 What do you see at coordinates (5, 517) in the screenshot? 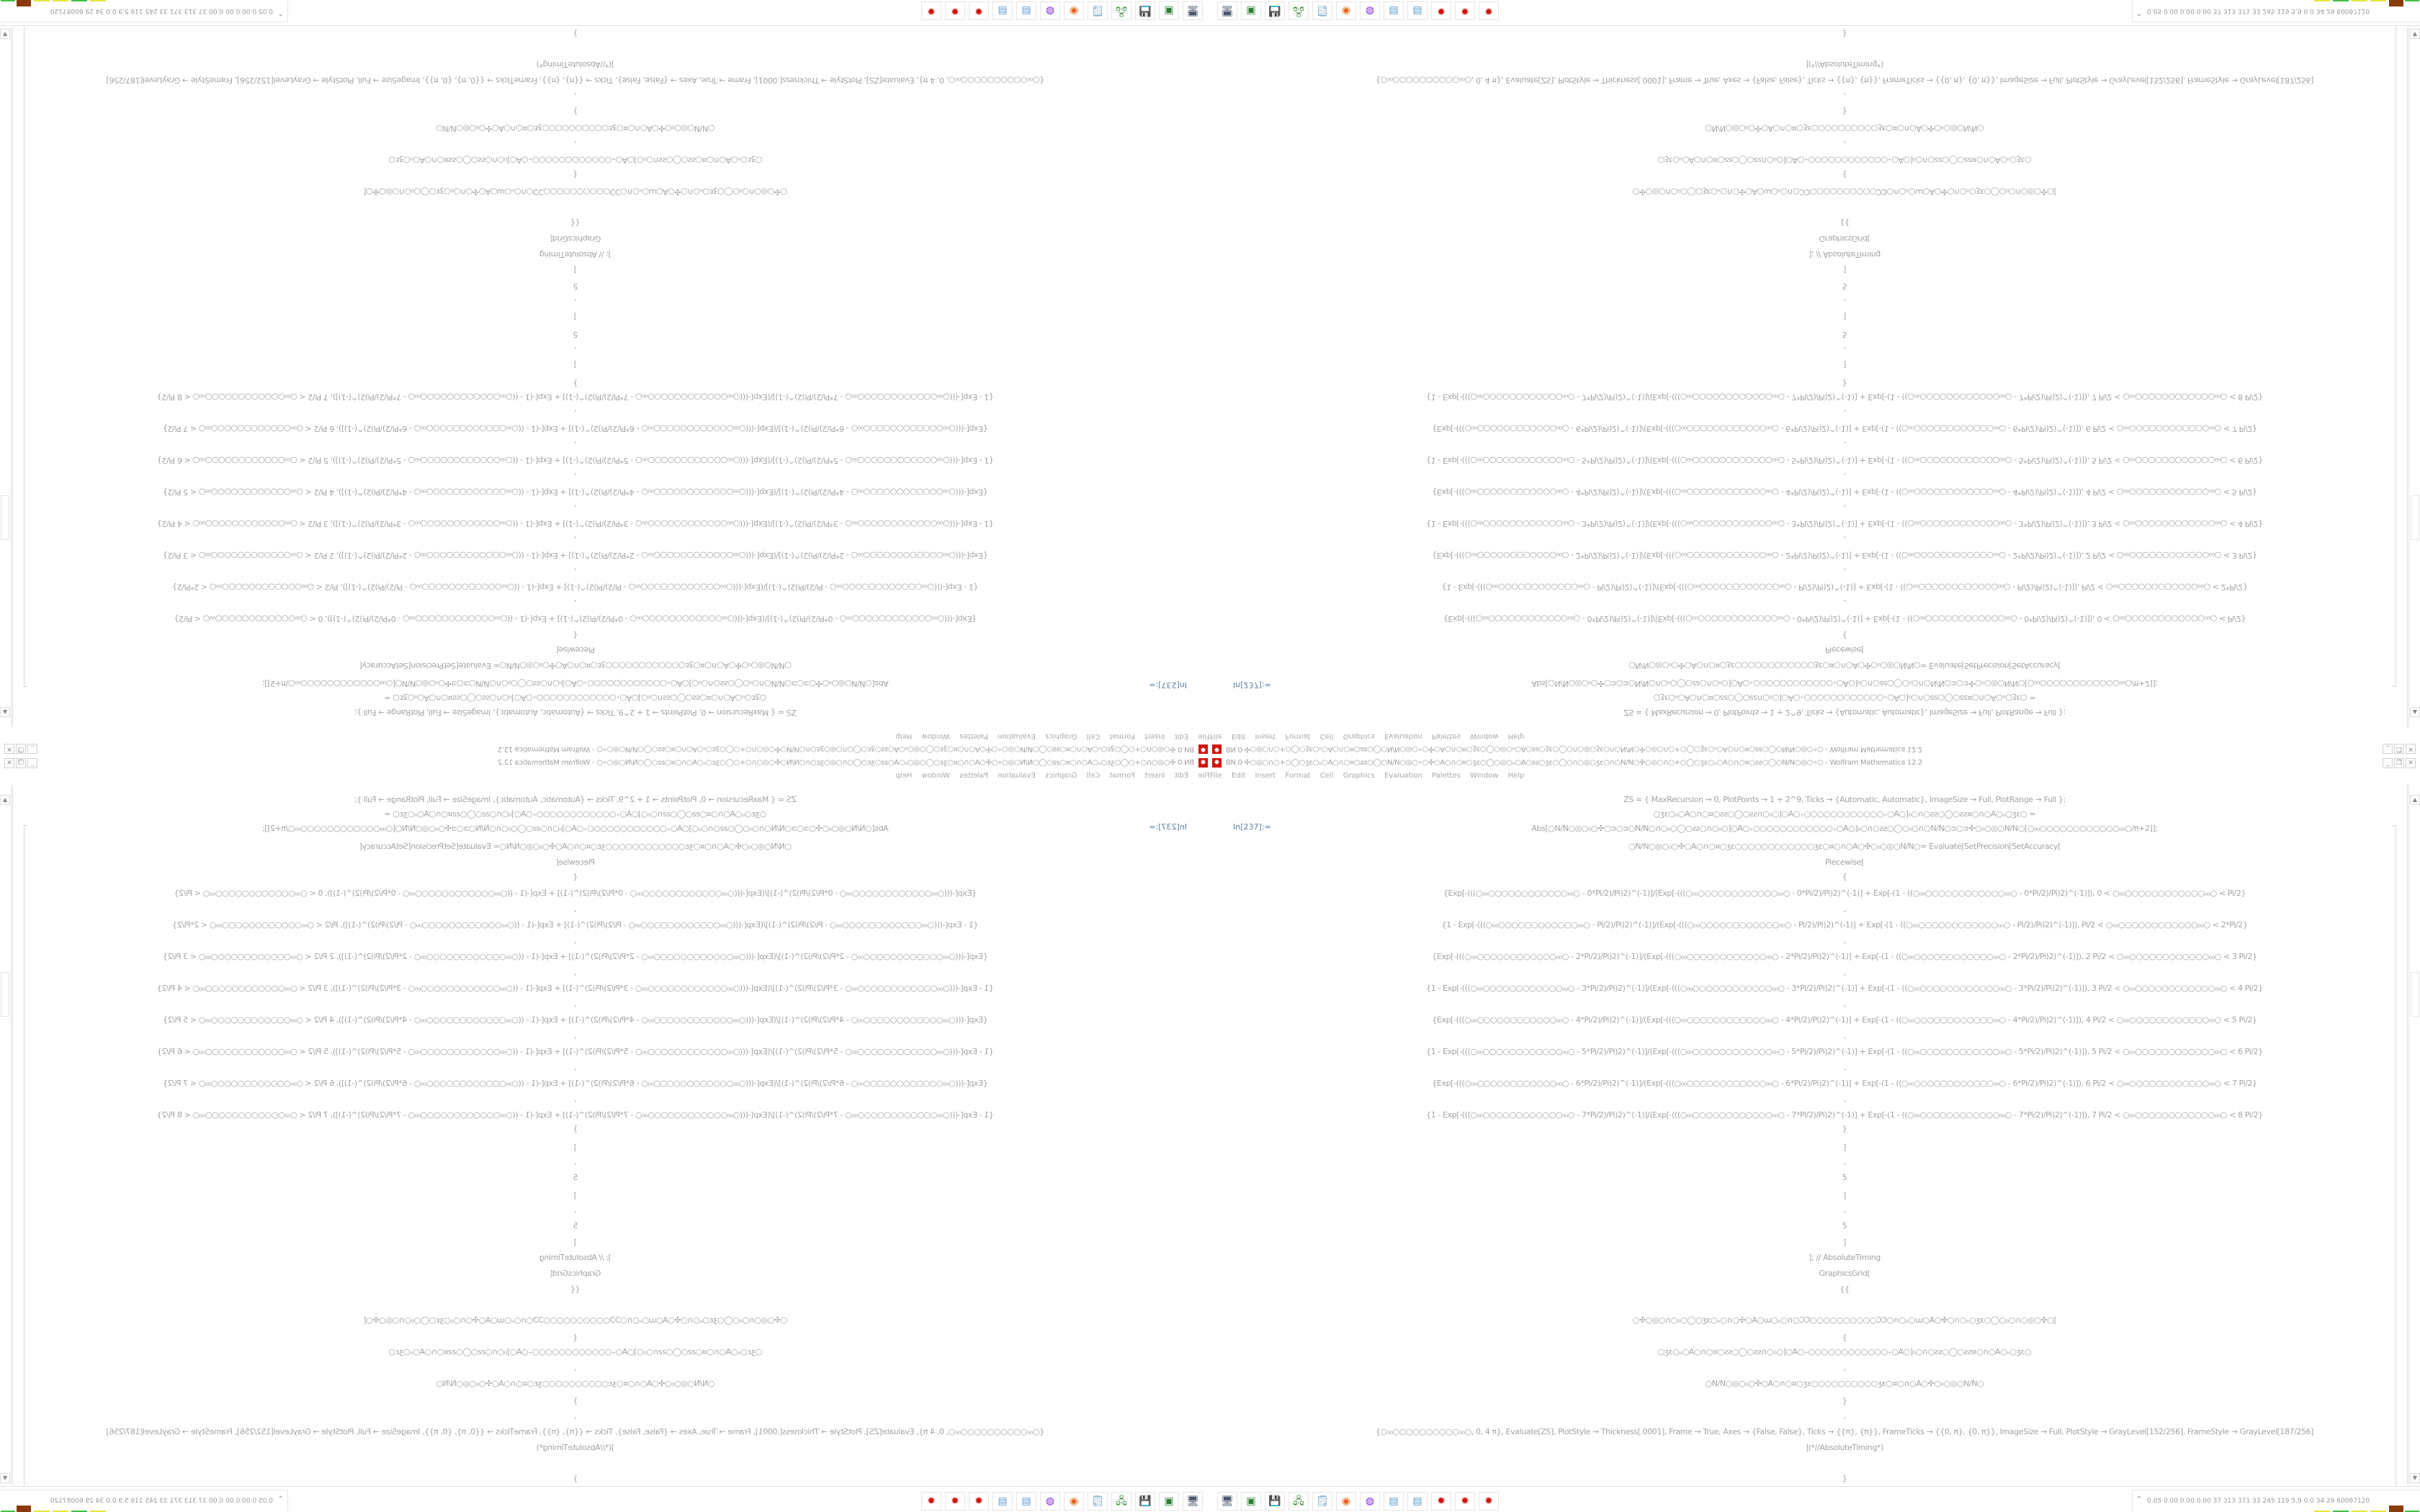
I see `scroll-thumb` at bounding box center [5, 517].